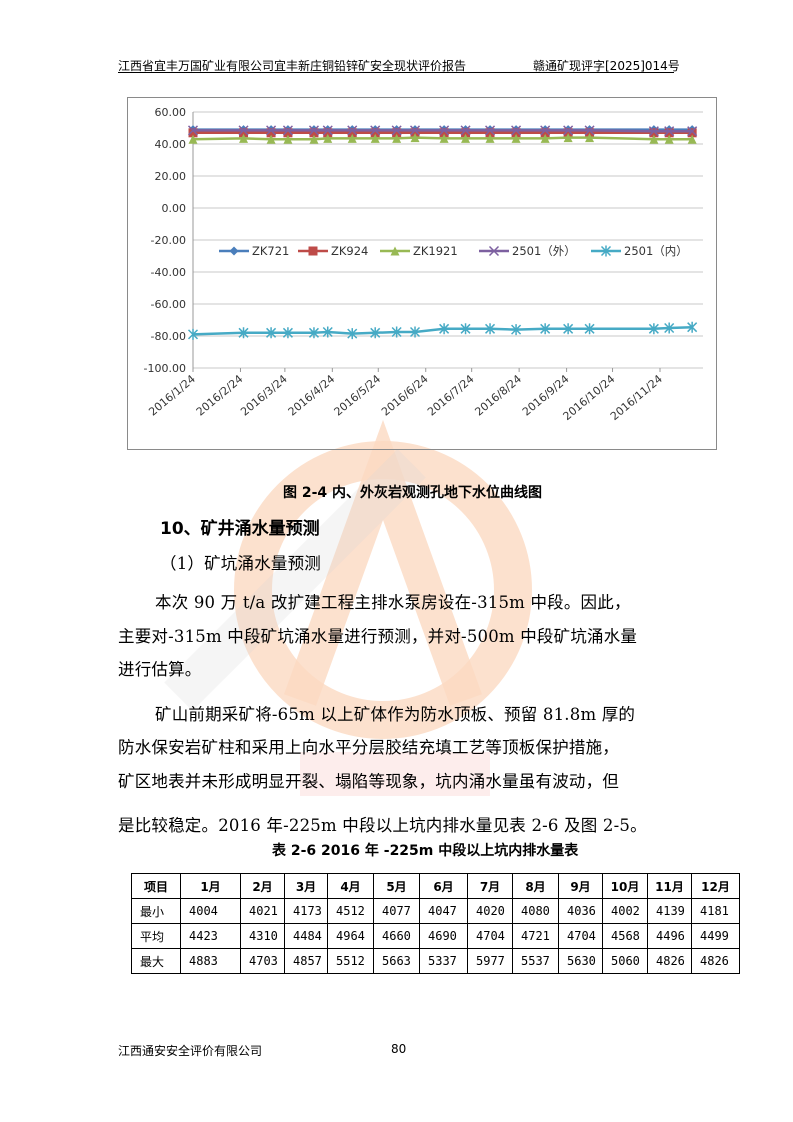 The image size is (793, 1122). What do you see at coordinates (396, 961) in the screenshot?
I see `table-cell: 5663` at bounding box center [396, 961].